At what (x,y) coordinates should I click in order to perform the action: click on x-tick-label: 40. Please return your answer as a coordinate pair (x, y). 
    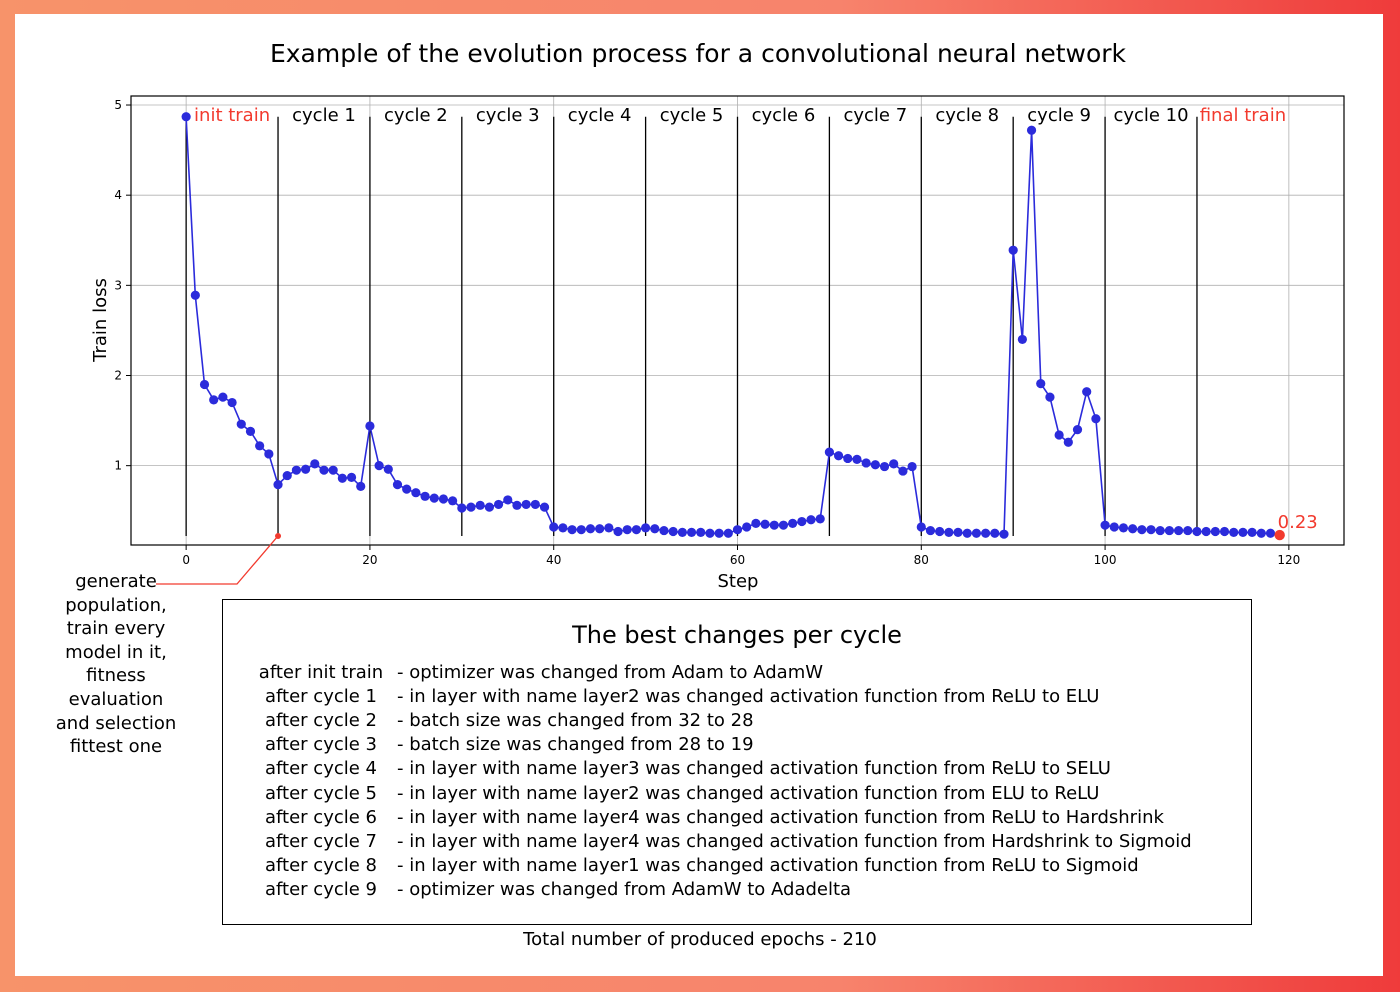
    Looking at the image, I should click on (553, 560).